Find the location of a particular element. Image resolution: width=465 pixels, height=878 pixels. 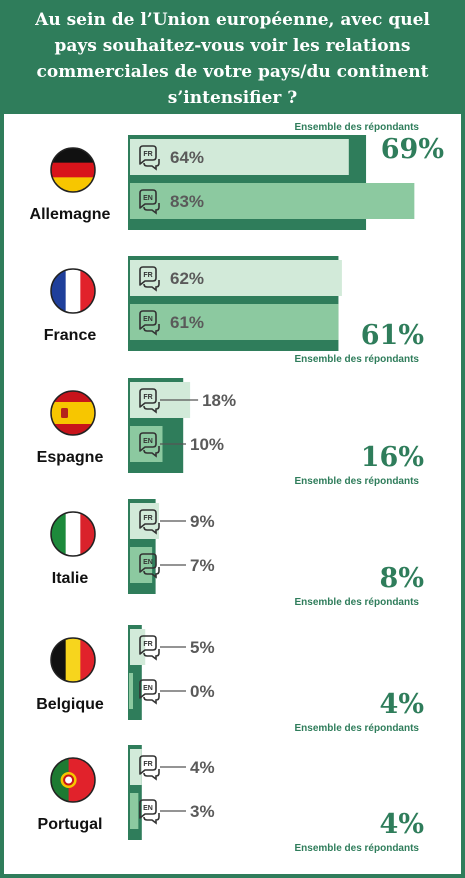

portugal-flag is located at coordinates (73, 780).